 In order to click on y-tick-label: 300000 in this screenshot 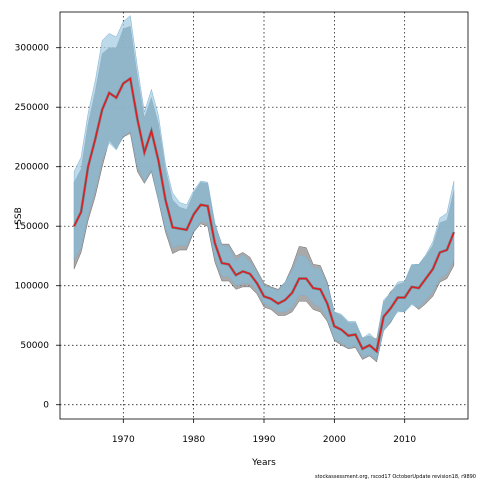, I will do `click(32, 49)`.